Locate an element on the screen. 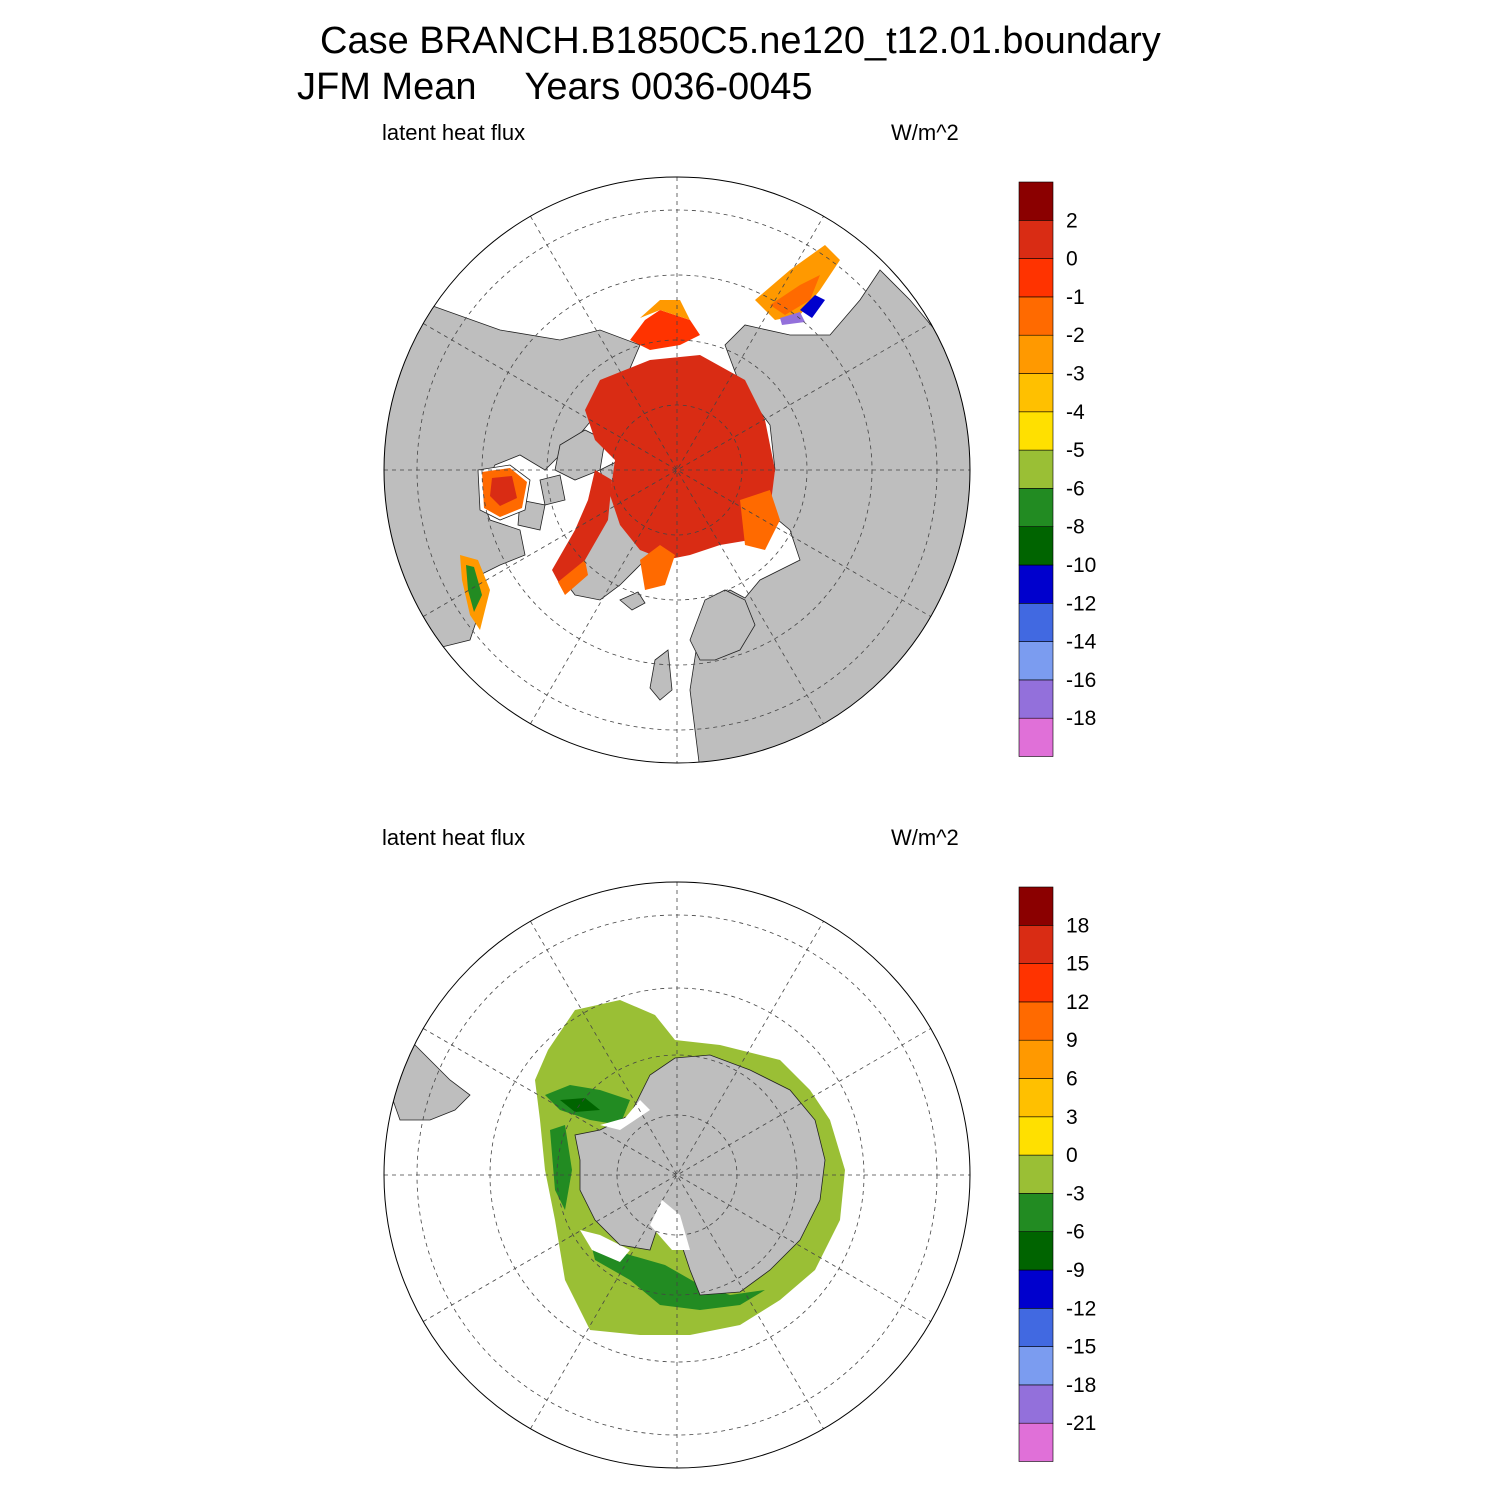 Image resolution: width=1500 pixels, height=1500 pixels. colorbar-south: -21 -18 -15 -12 -9 -6 -3 0 3 6 9 12 15 18 is located at coordinates (1057, 1174).